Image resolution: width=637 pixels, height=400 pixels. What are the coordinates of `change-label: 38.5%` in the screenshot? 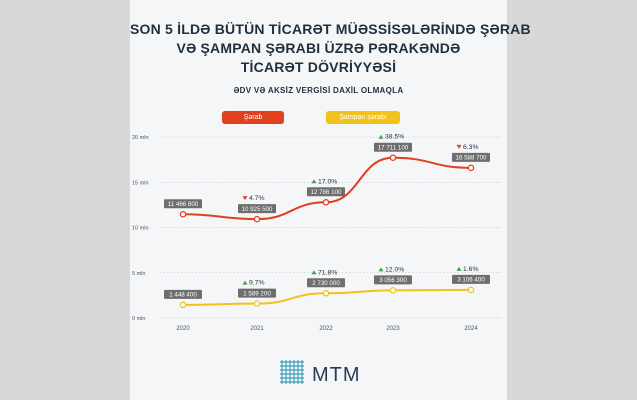 It's located at (394, 137).